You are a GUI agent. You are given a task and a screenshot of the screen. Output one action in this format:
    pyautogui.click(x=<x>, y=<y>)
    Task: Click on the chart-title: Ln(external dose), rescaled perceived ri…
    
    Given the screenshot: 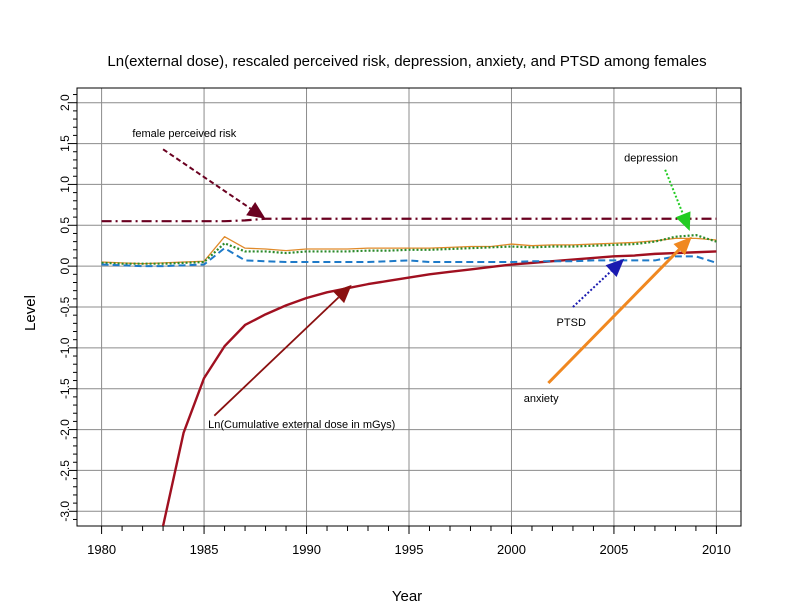 What is the action you would take?
    pyautogui.click(x=406, y=61)
    